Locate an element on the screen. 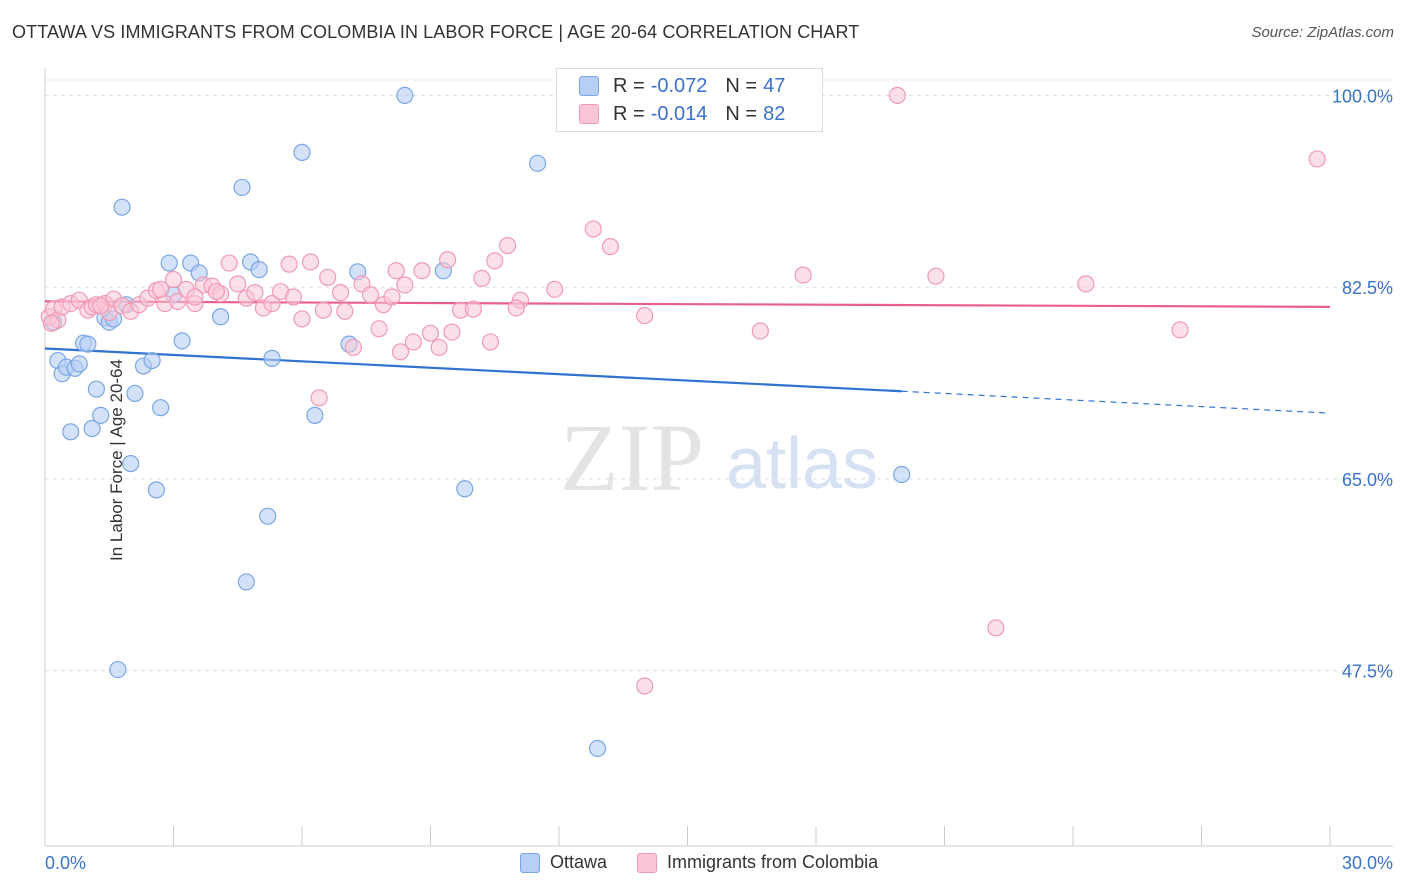 The height and width of the screenshot is (892, 1406). watermark: ZIP atlas is located at coordinates (719, 457).